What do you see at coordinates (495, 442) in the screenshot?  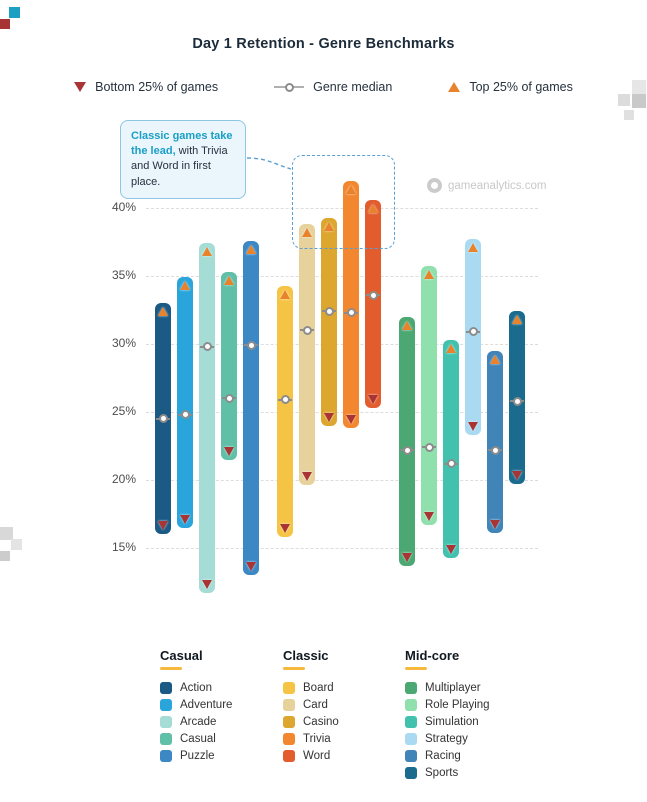 I see `bar-racing` at bounding box center [495, 442].